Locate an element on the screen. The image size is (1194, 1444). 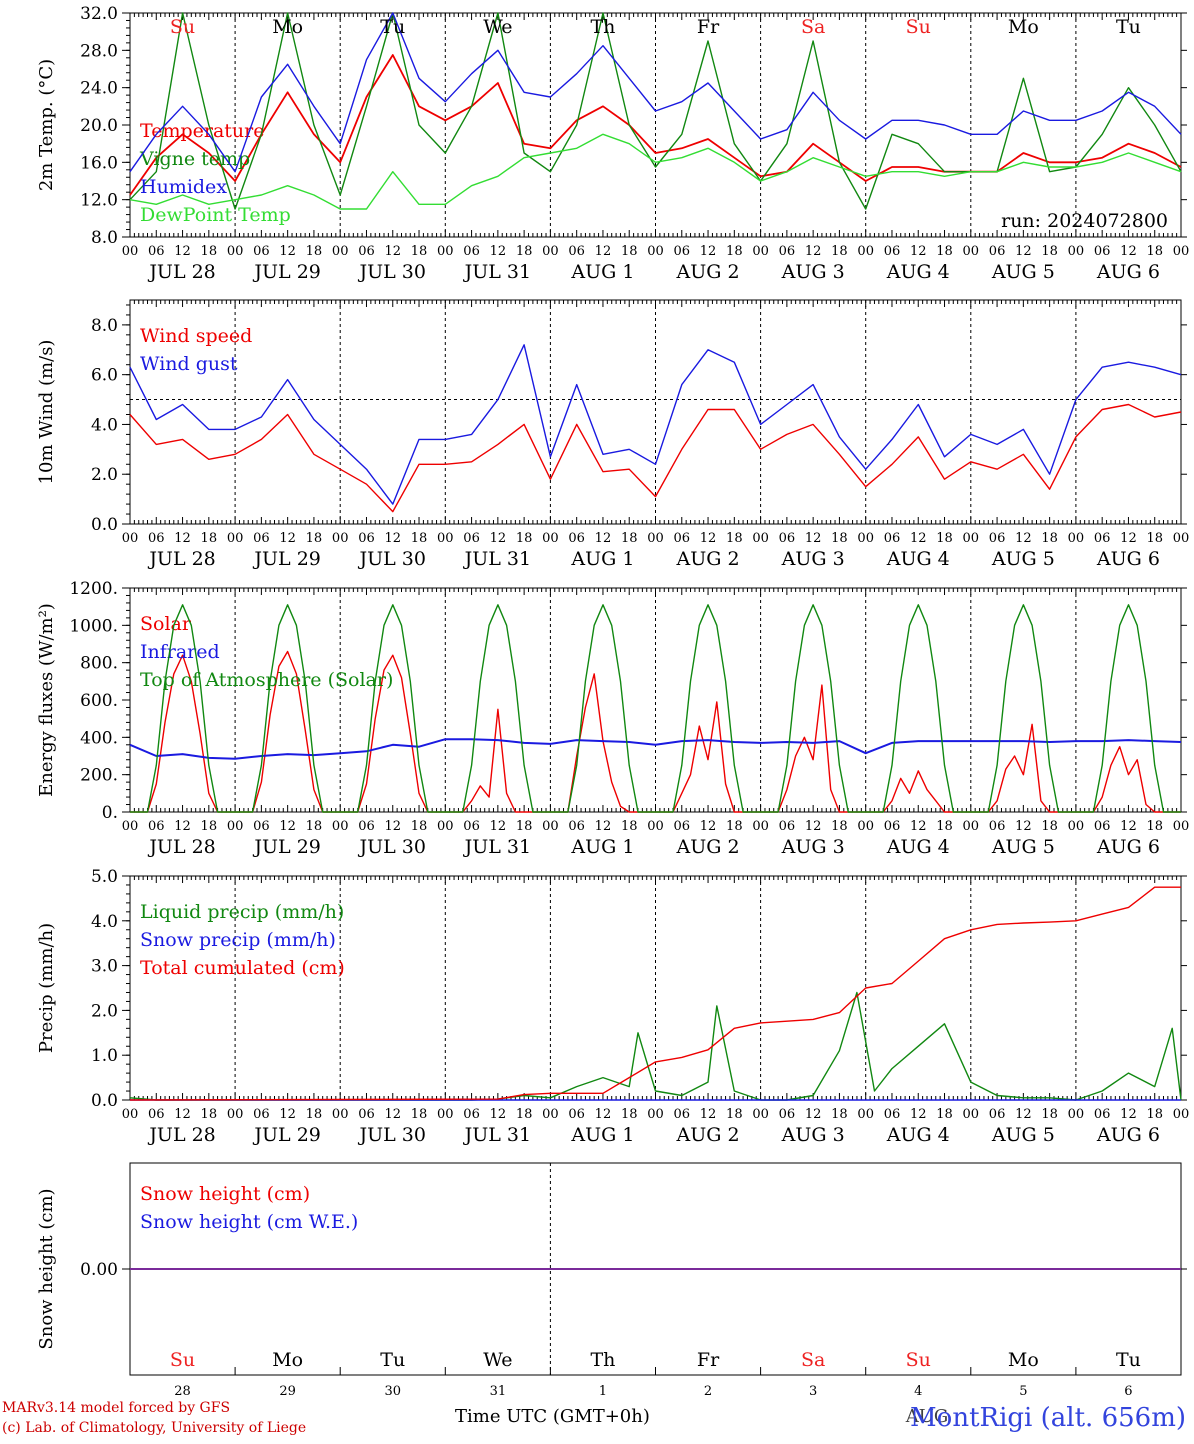
y-tick-label: 0.0 is located at coordinates (104, 525).